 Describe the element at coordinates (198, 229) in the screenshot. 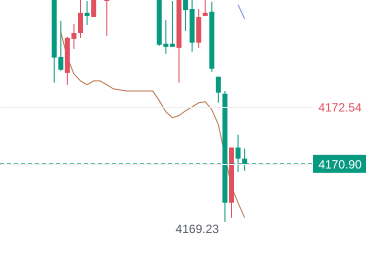

I see `annotation: 4169.23` at that location.